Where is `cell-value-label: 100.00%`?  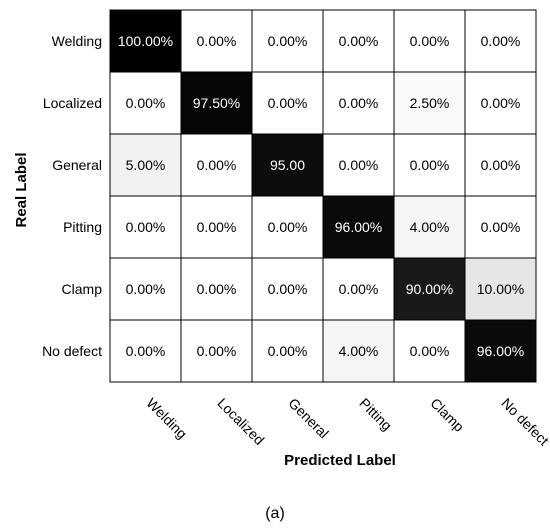
cell-value-label: 100.00% is located at coordinates (145, 41).